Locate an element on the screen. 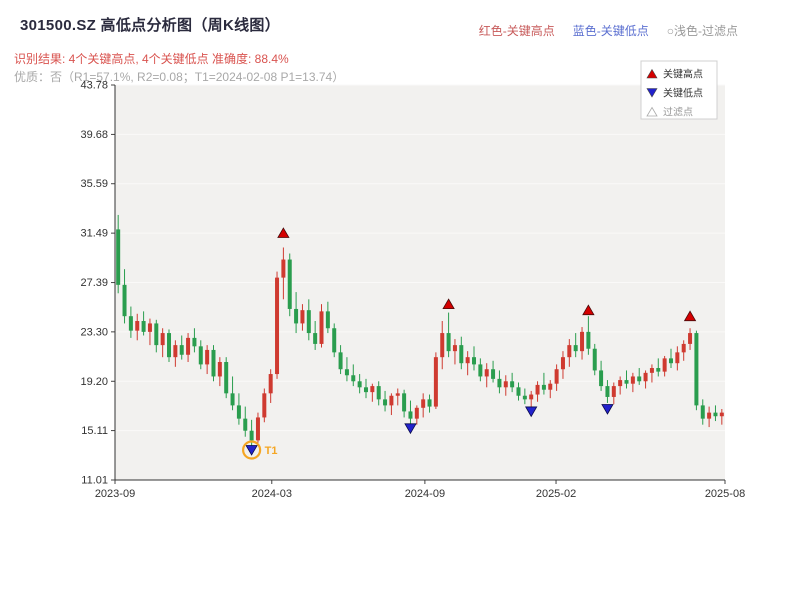  y-tick-label: 23.30 is located at coordinates (94, 332).